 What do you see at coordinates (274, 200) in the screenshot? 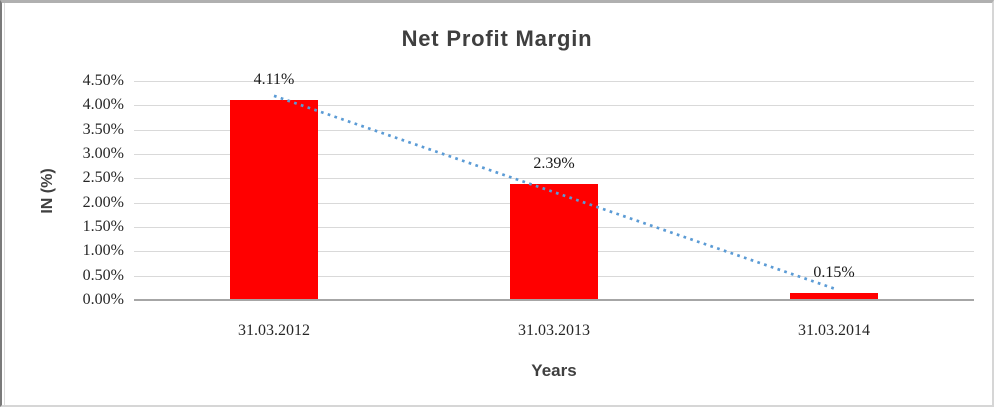
I see `bar-31.03.2012` at bounding box center [274, 200].